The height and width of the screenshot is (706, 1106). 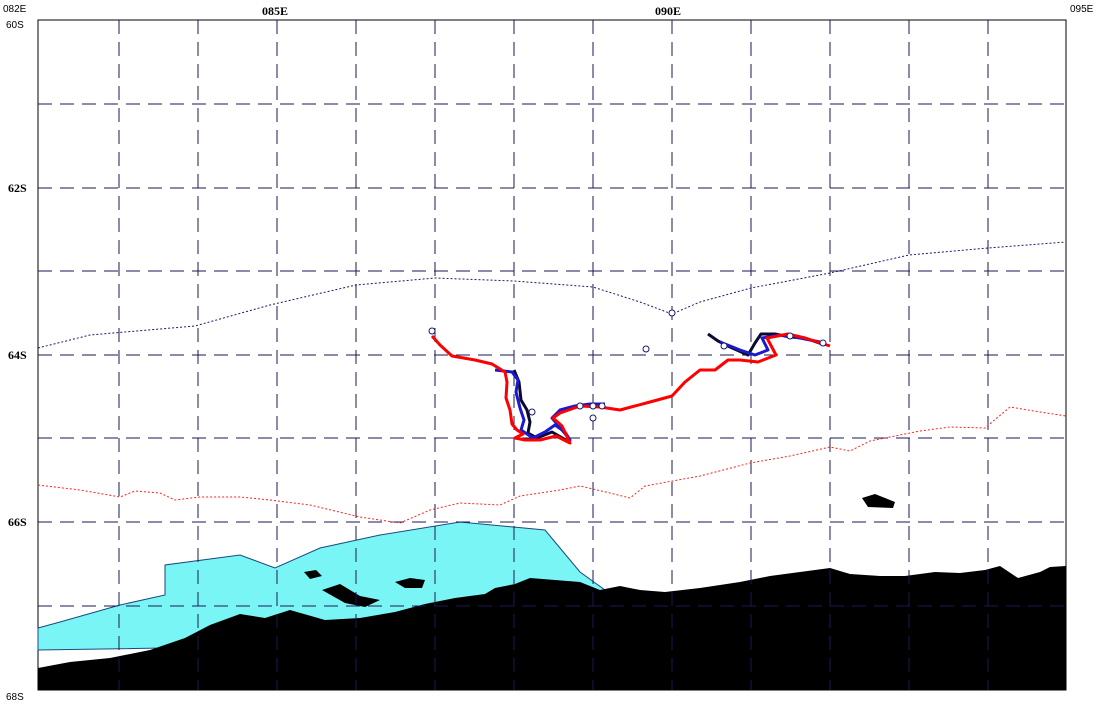 What do you see at coordinates (539, 405) in the screenshot?
I see `ship-track-dark` at bounding box center [539, 405].